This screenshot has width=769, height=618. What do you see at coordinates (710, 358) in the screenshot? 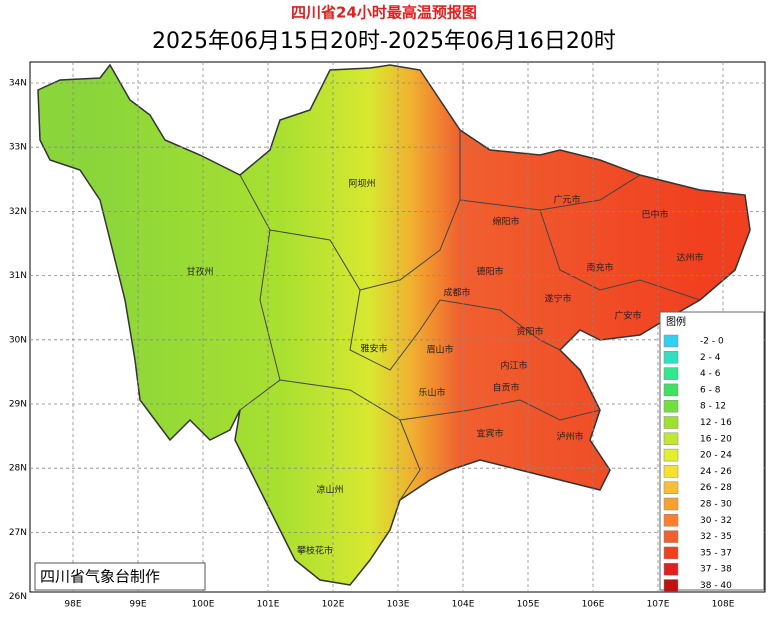
I see `legend-label: 2 - 4` at bounding box center [710, 358].